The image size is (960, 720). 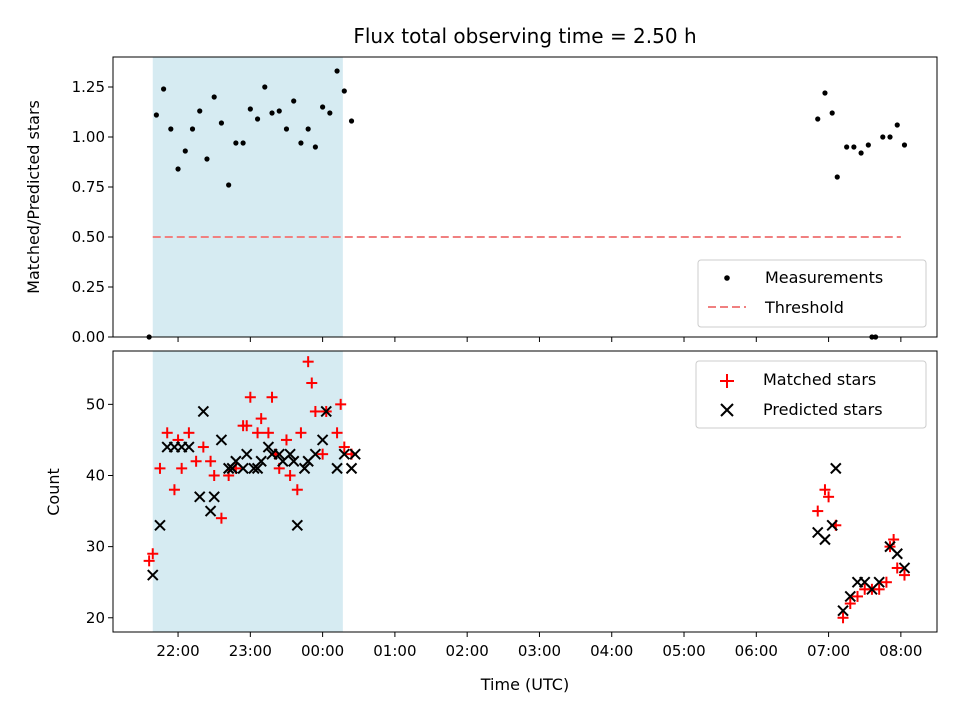 What do you see at coordinates (683, 651) in the screenshot?
I see `x-tick-label: 05:00` at bounding box center [683, 651].